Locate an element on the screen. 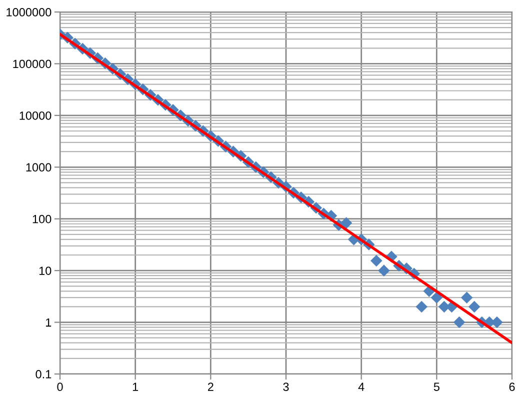  y-tick-label: 100 is located at coordinates (42, 219).